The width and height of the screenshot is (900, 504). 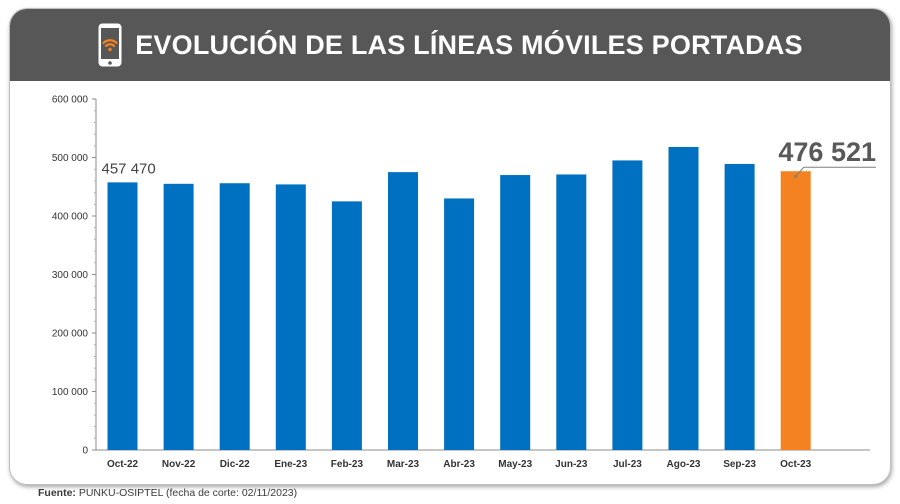 What do you see at coordinates (179, 464) in the screenshot?
I see `x-tick-label: Nov-22` at bounding box center [179, 464].